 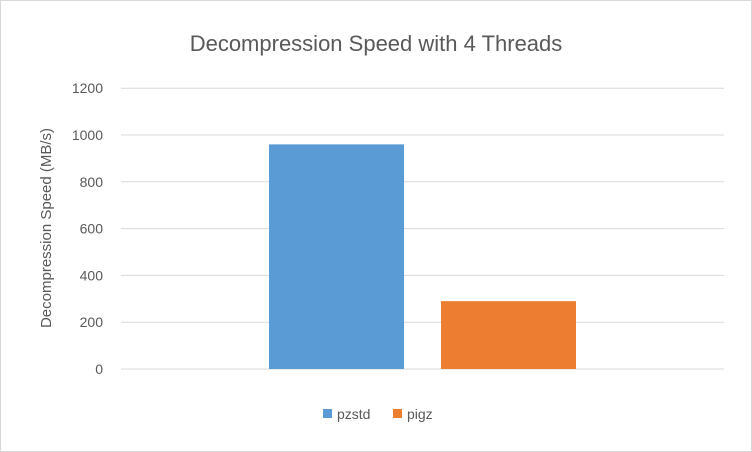 What do you see at coordinates (397, 413) in the screenshot?
I see `legend-swatch-pigz` at bounding box center [397, 413].